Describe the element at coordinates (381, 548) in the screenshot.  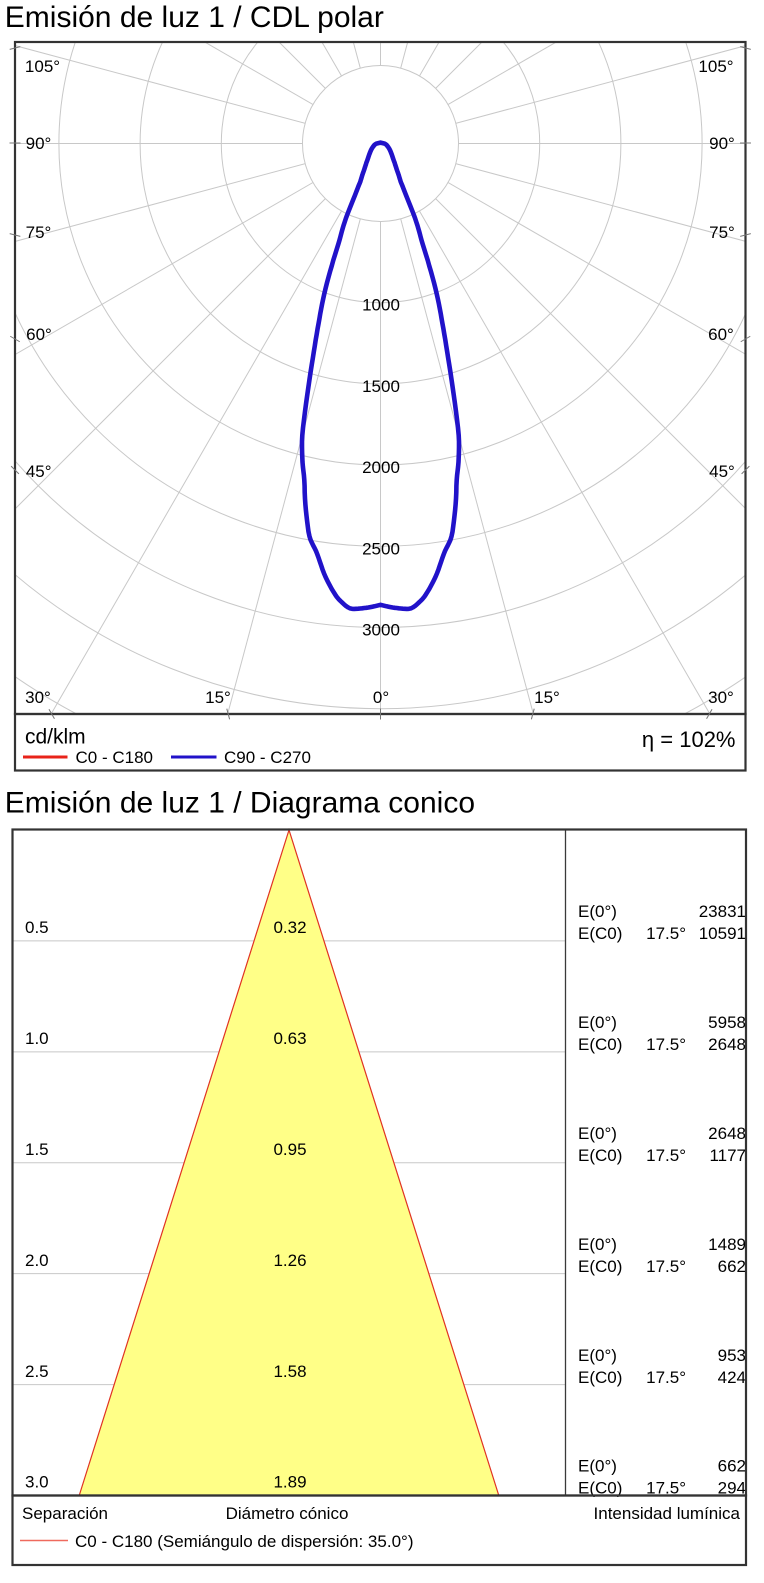
I see `svg-text: 2500` at that location.